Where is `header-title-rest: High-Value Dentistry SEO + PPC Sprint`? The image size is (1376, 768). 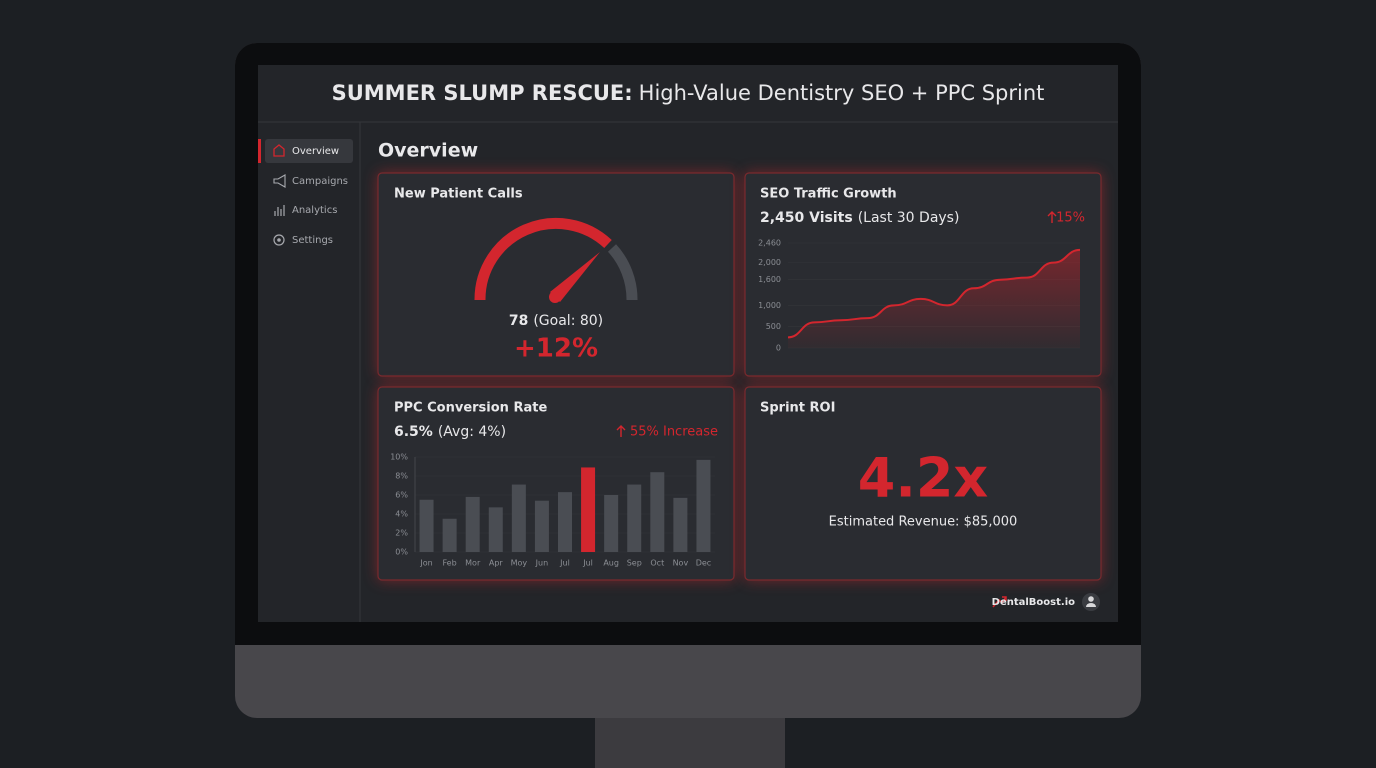
header-title-rest: High-Value Dentistry SEO + PPC Sprint is located at coordinates (842, 93).